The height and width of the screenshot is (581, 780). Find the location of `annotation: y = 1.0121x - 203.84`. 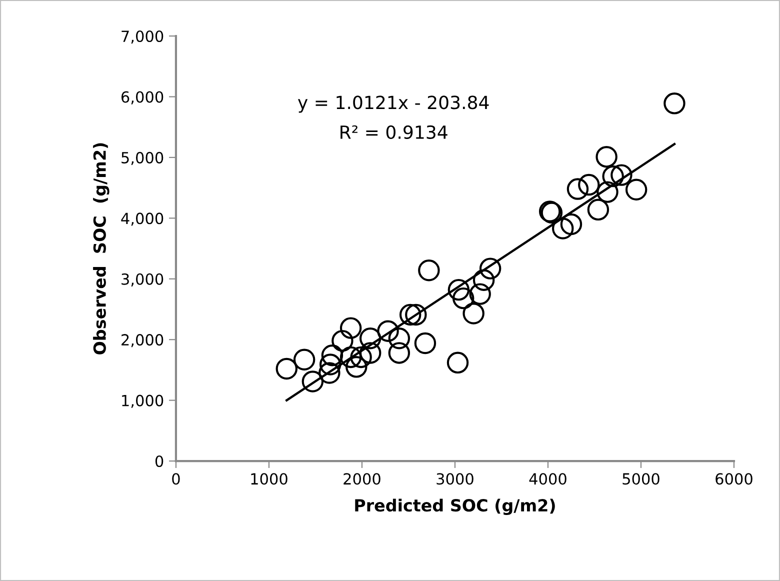

annotation: y = 1.0121x - 203.84 is located at coordinates (393, 104).